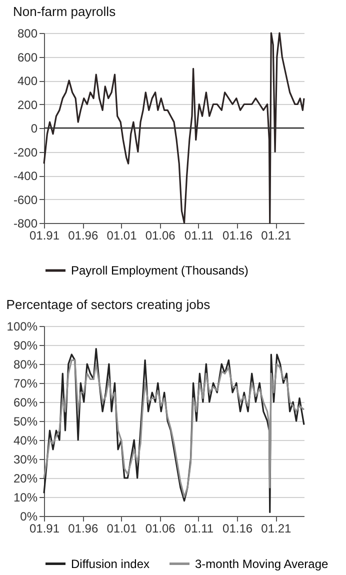  Describe the element at coordinates (25, 479) in the screenshot. I see `y-tick-label: 20%` at that location.